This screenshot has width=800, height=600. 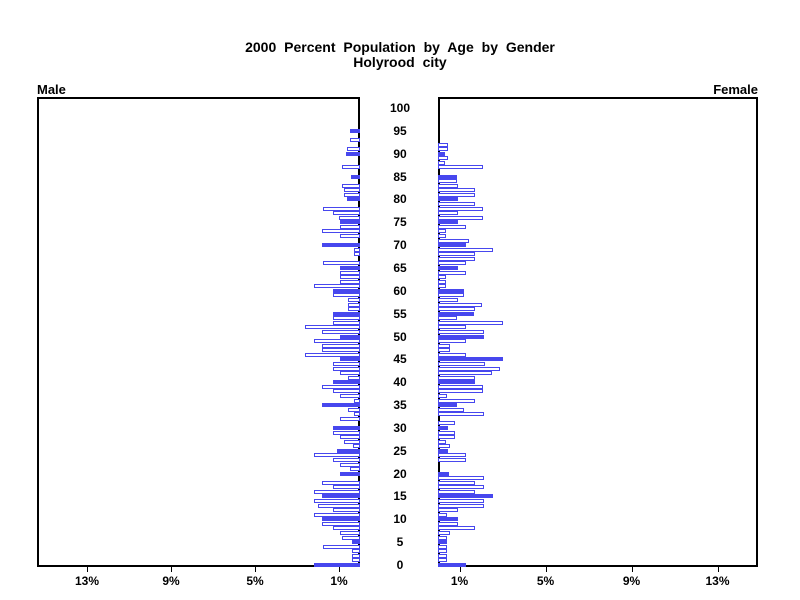 What do you see at coordinates (351, 167) in the screenshot?
I see `male-age-87-bar` at bounding box center [351, 167].